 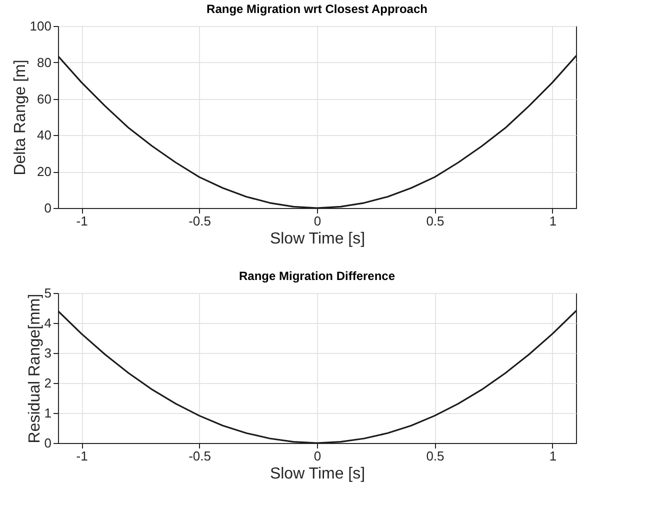 I want to click on y-tick-label: 40, so click(x=44, y=135).